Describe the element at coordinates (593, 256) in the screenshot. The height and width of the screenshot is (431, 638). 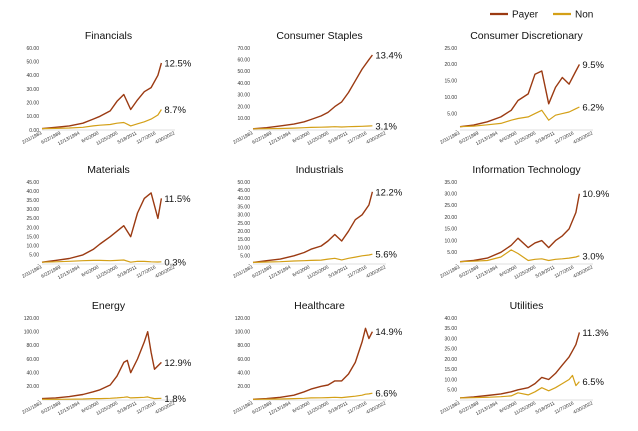
I see `end-label-non: 3.0%` at that location.